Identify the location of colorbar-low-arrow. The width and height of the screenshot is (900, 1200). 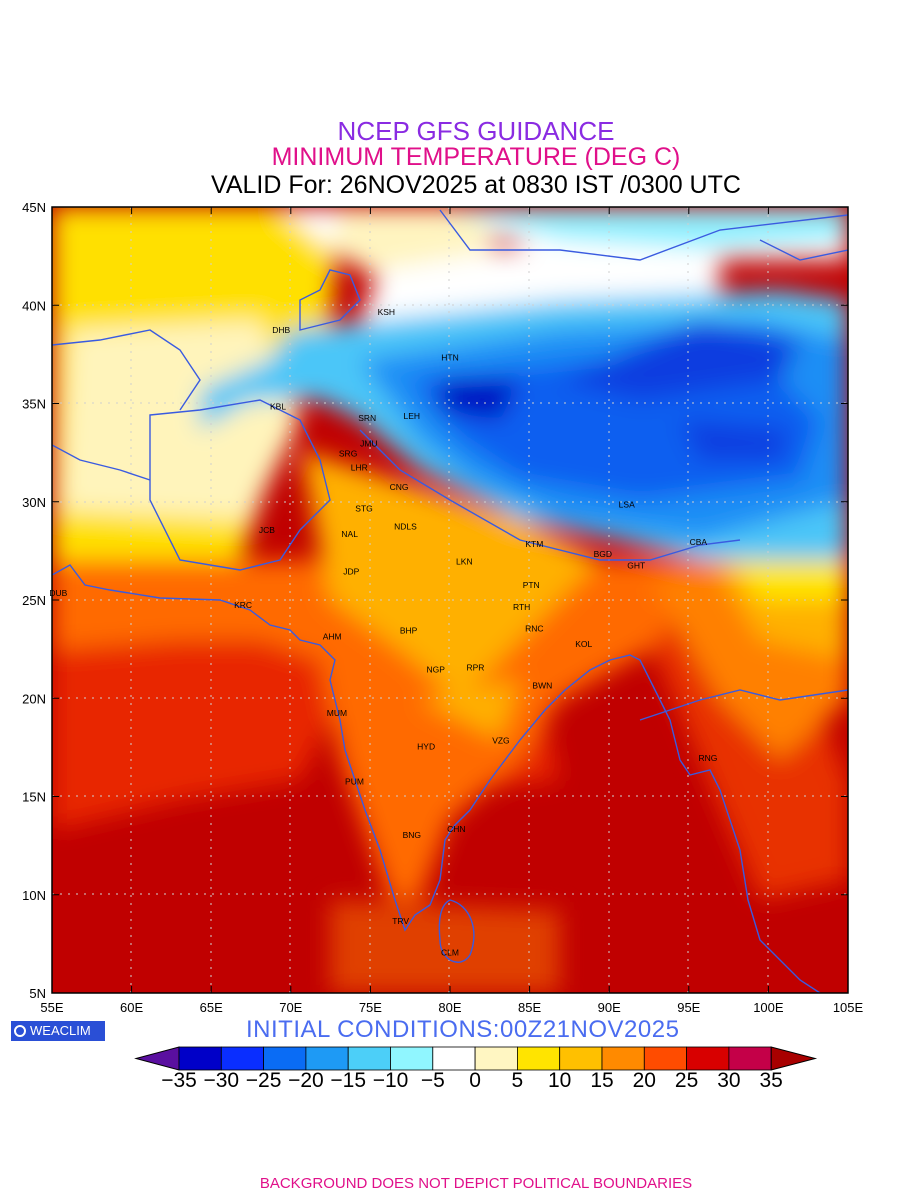
(157, 1058).